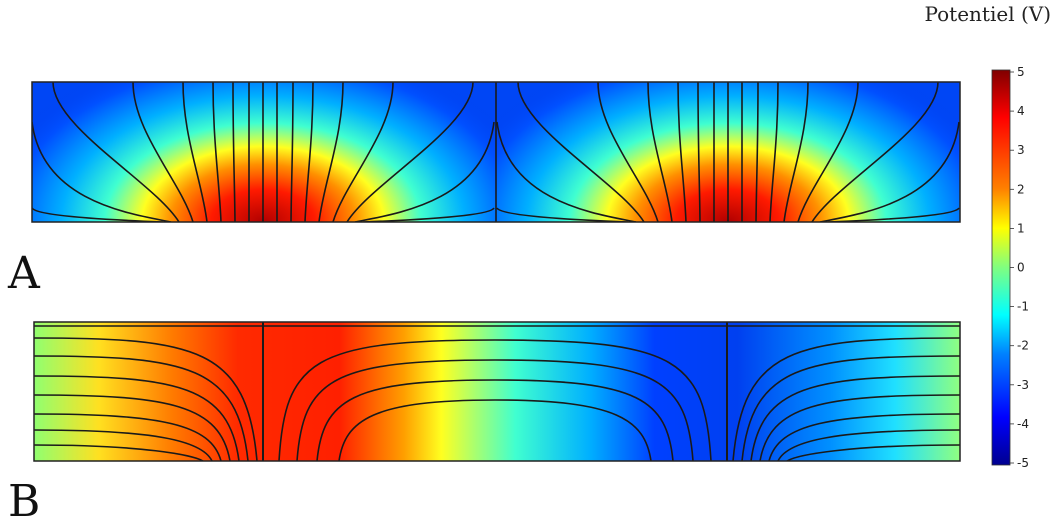 This screenshot has width=1059, height=527. What do you see at coordinates (1023, 346) in the screenshot?
I see `colorbar-tick-label: -2` at bounding box center [1023, 346].